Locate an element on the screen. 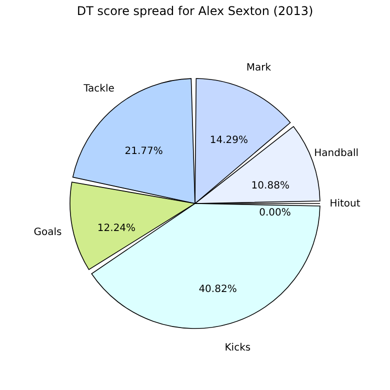 Image resolution: width=390 pixels, height=390 pixels. text: 0.00% is located at coordinates (275, 213).